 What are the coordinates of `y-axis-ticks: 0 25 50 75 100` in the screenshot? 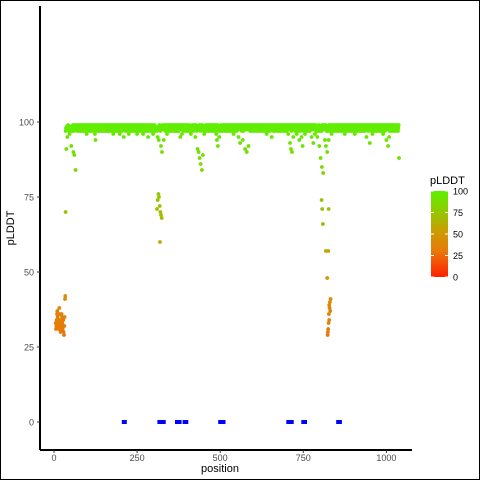 It's located at (29, 273).